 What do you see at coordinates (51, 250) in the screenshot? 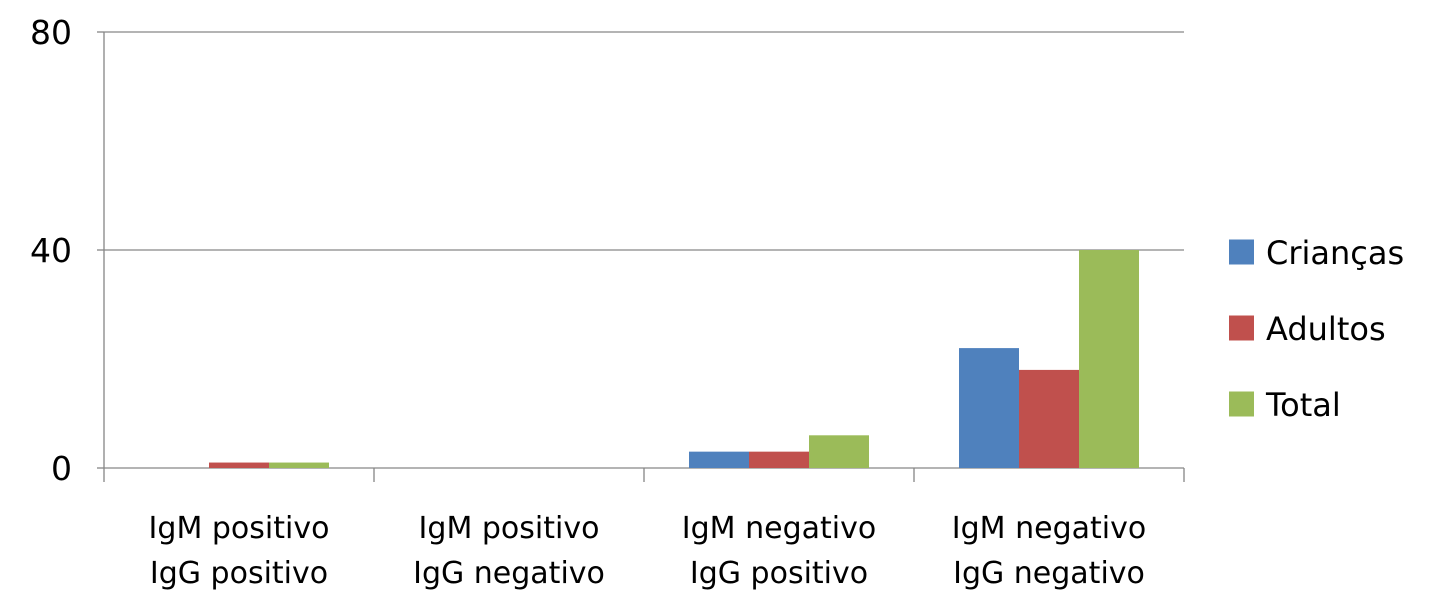
I see `y-tick-label: 40` at bounding box center [51, 250].